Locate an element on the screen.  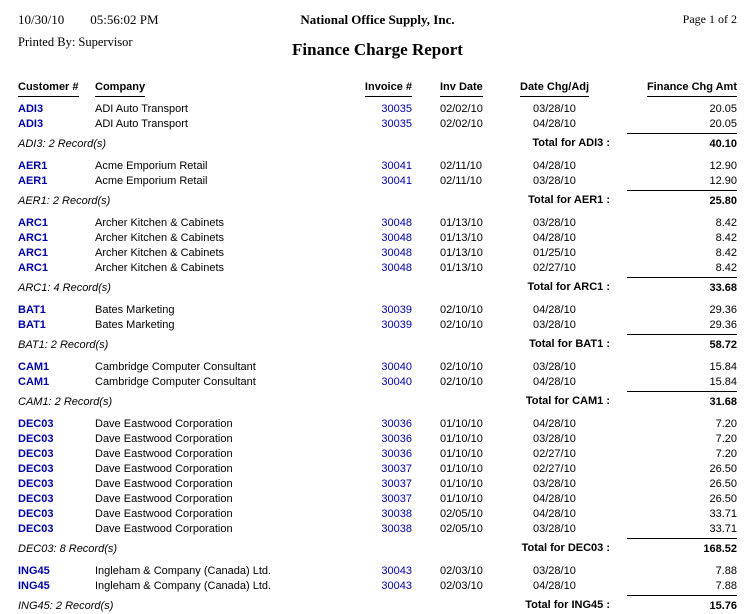
group-total-label: Total for CAM1 : is located at coordinates (567, 401).